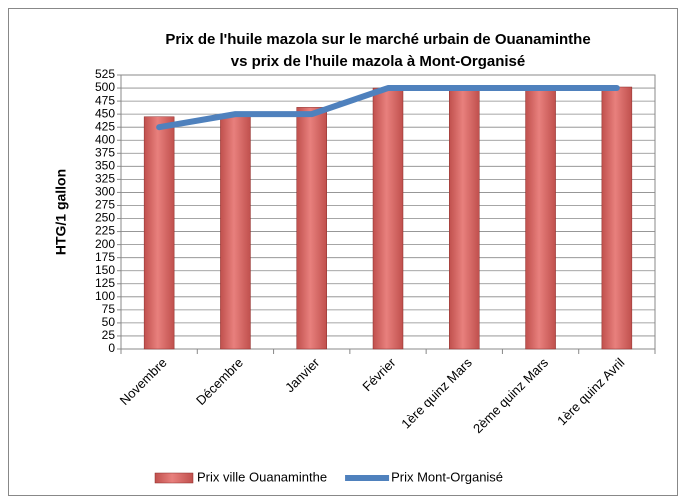 The height and width of the screenshot is (504, 686). I want to click on y-tick-label: 150, so click(105, 270).